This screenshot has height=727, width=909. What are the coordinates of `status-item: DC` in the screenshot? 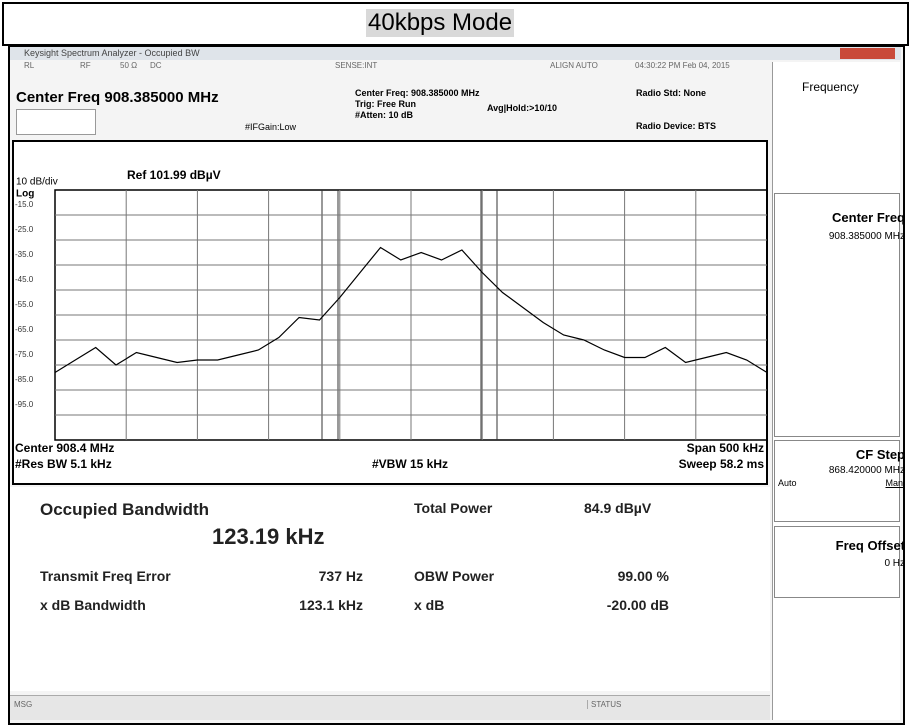 It's located at (156, 65).